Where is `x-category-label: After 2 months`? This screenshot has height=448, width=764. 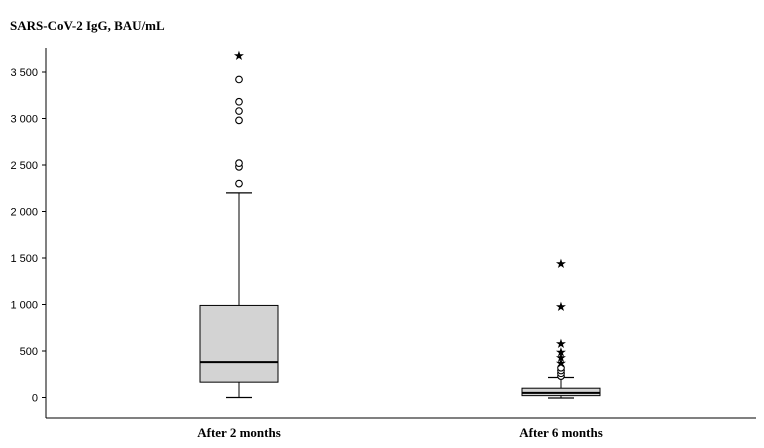 x-category-label: After 2 months is located at coordinates (239, 432).